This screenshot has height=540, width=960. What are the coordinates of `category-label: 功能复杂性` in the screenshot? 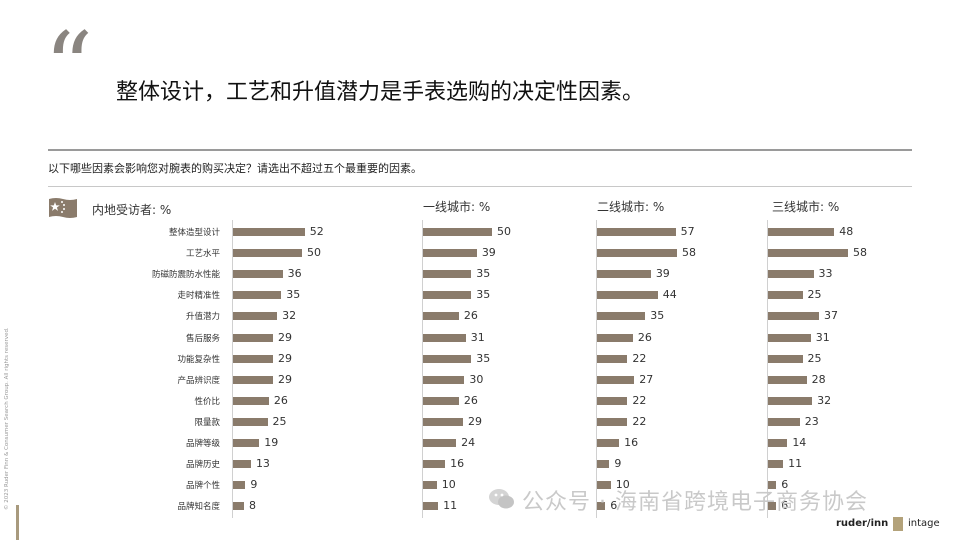 It's located at (198, 359).